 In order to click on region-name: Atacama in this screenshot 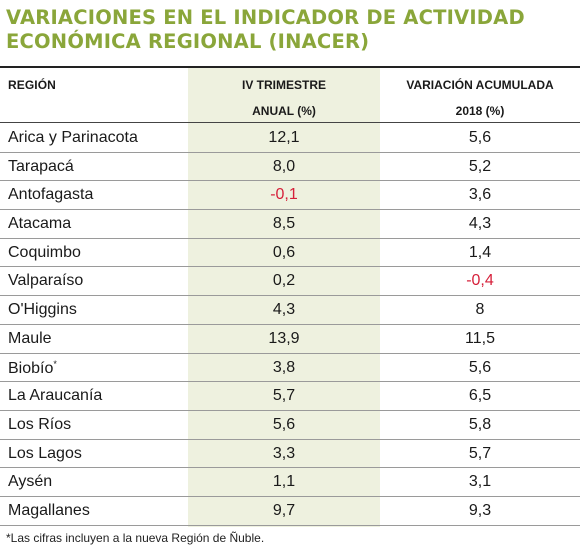, I will do `click(40, 224)`.